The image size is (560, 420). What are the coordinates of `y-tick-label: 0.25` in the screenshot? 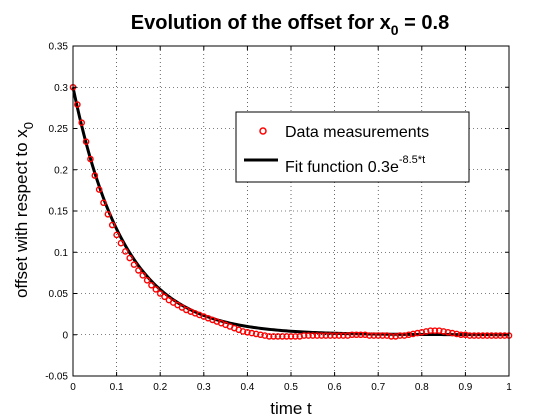 It's located at (59, 129).